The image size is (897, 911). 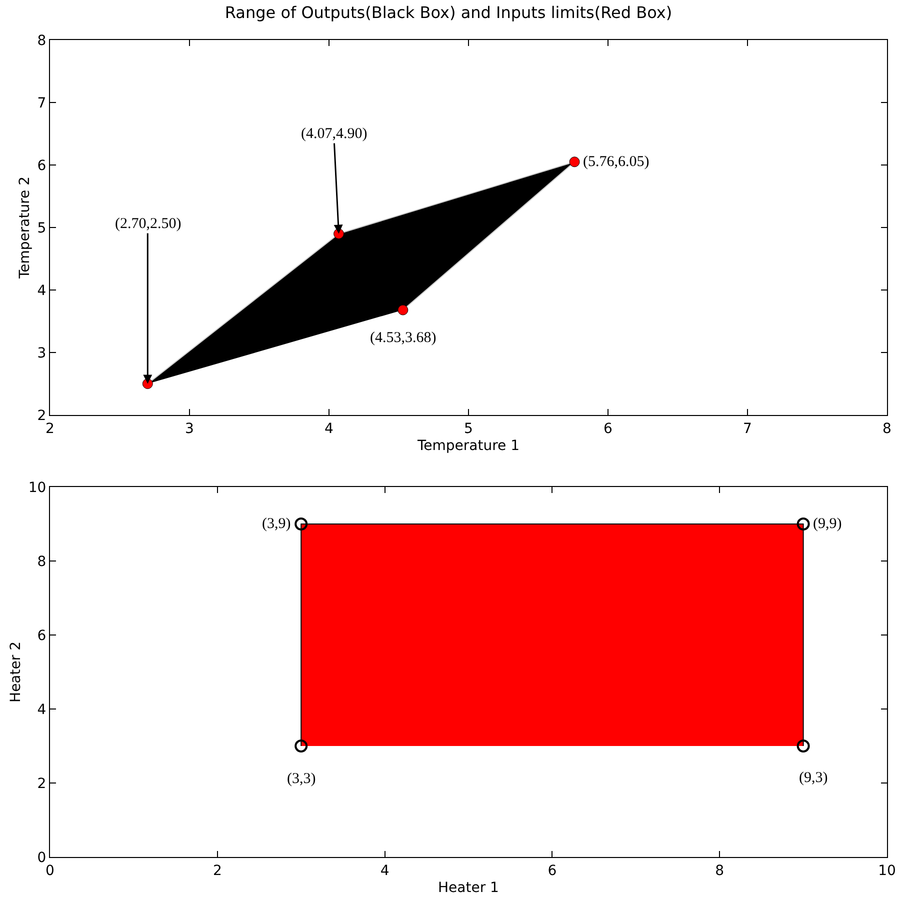 I want to click on x-axis-title: Temperature 1, so click(x=468, y=446).